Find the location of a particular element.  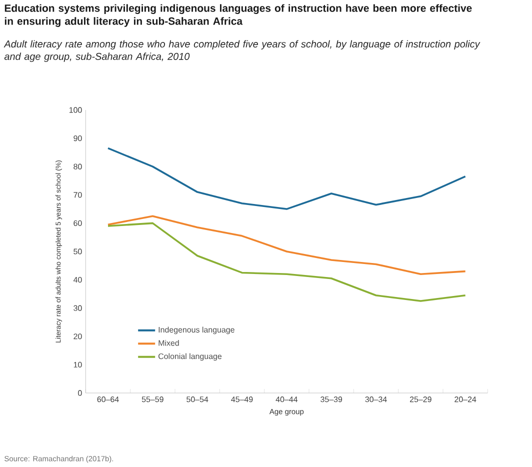

chart-title: Education systems privileging indigenous languages of instruction have been more effective in ensuring adult literacy in sub-Saharan Africa is located at coordinates (238, 15).